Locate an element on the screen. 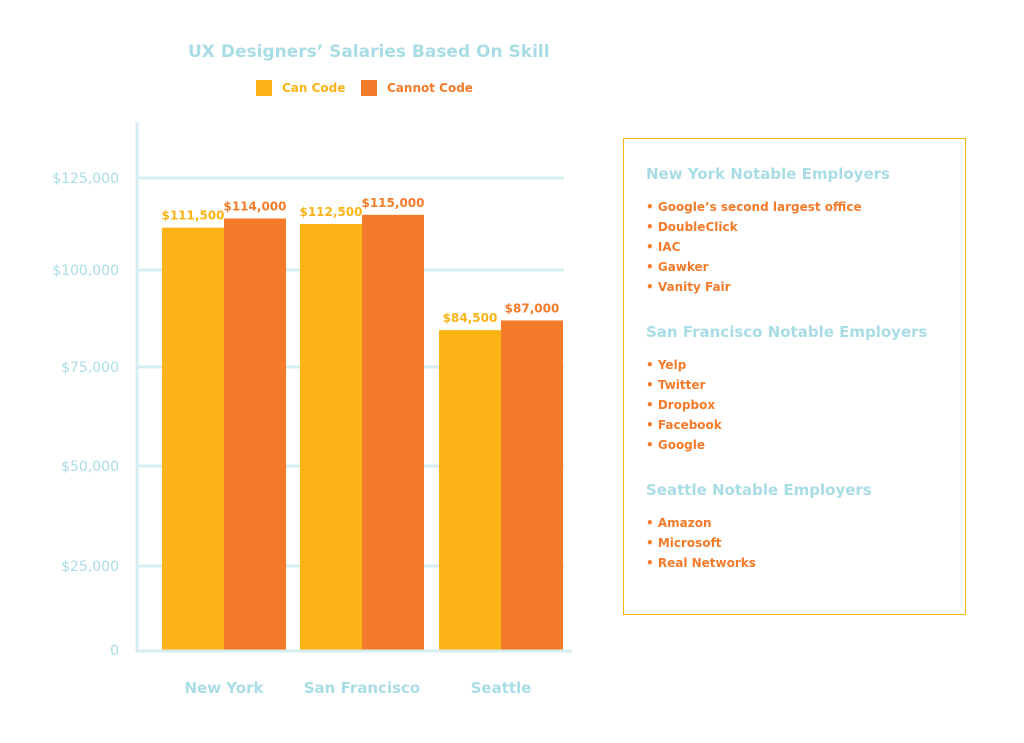  list-item: • IAC is located at coordinates (663, 247).